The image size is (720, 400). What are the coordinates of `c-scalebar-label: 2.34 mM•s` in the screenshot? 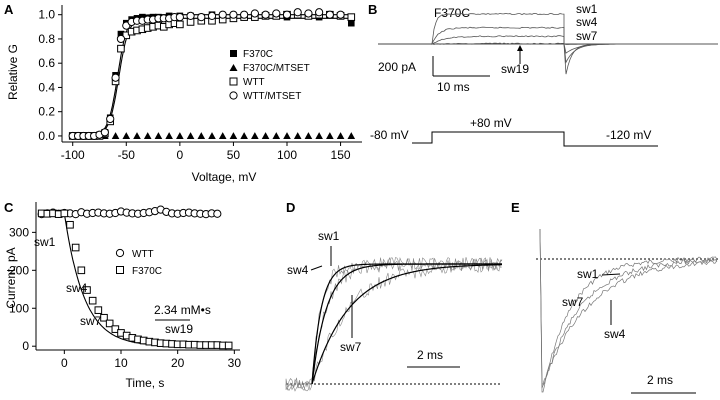 It's located at (182, 310).